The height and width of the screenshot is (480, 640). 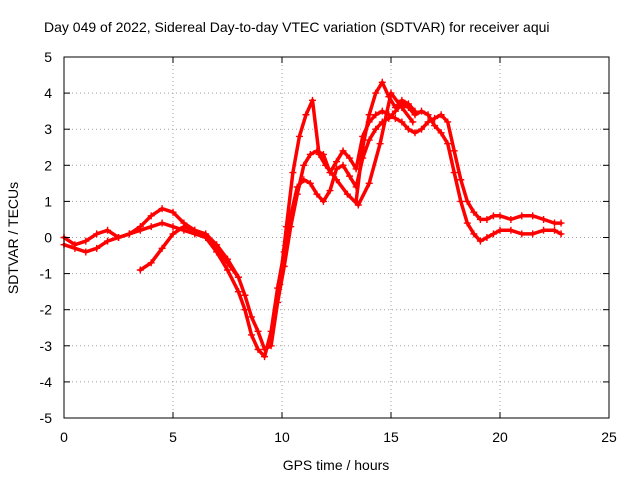 What do you see at coordinates (609, 437) in the screenshot?
I see `x-tick-label: 25` at bounding box center [609, 437].